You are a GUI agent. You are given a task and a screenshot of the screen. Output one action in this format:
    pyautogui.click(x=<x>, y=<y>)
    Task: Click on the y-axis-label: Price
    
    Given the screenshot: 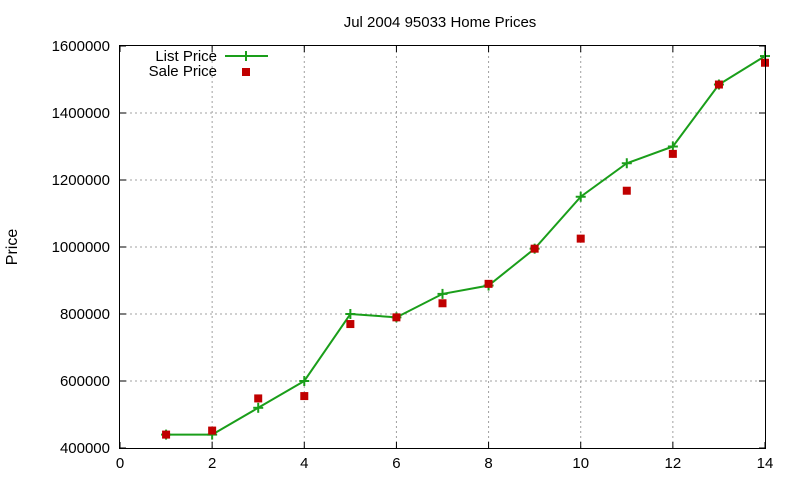 What is the action you would take?
    pyautogui.click(x=12, y=247)
    